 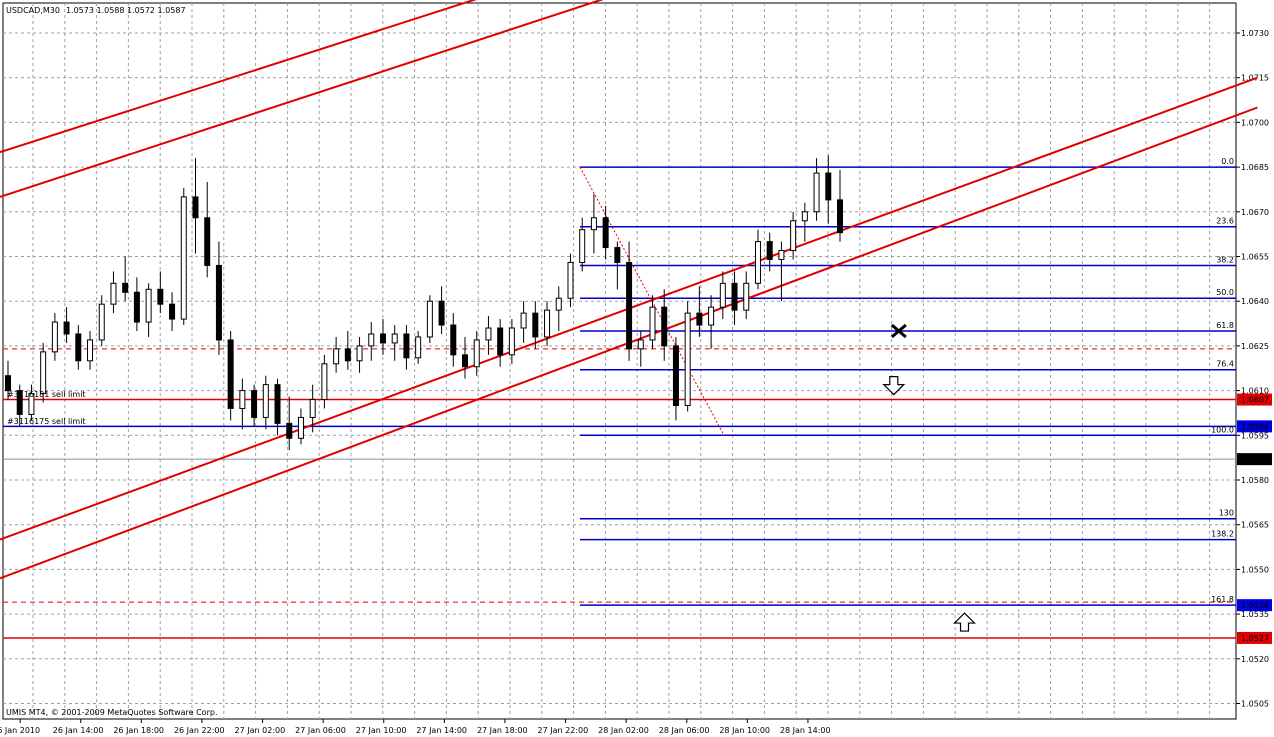 What do you see at coordinates (1255, 257) in the screenshot?
I see `y-tick-label: 1.0655` at bounding box center [1255, 257].